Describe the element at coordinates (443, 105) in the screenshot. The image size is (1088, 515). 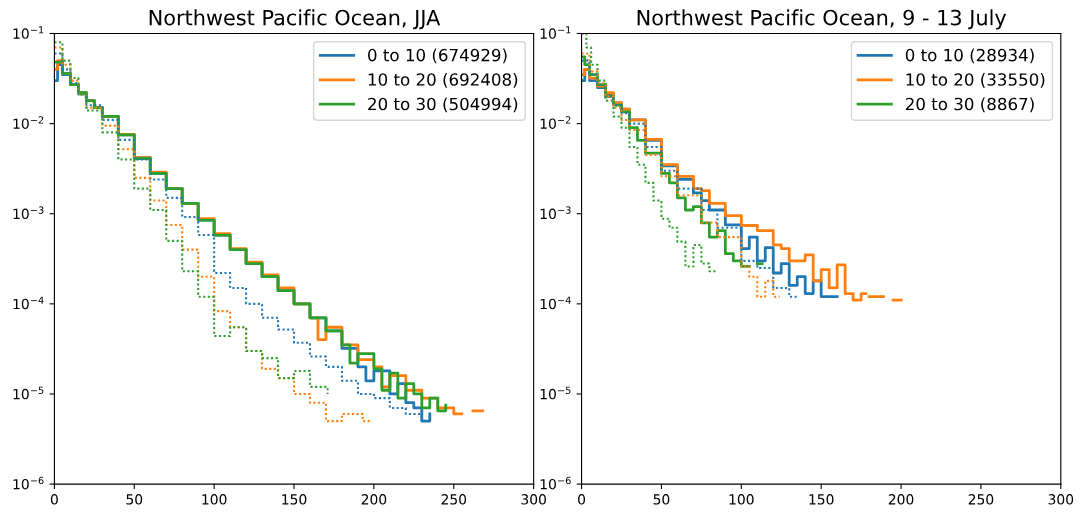
I see `legend-label: 20 to 30 (504994)` at that location.